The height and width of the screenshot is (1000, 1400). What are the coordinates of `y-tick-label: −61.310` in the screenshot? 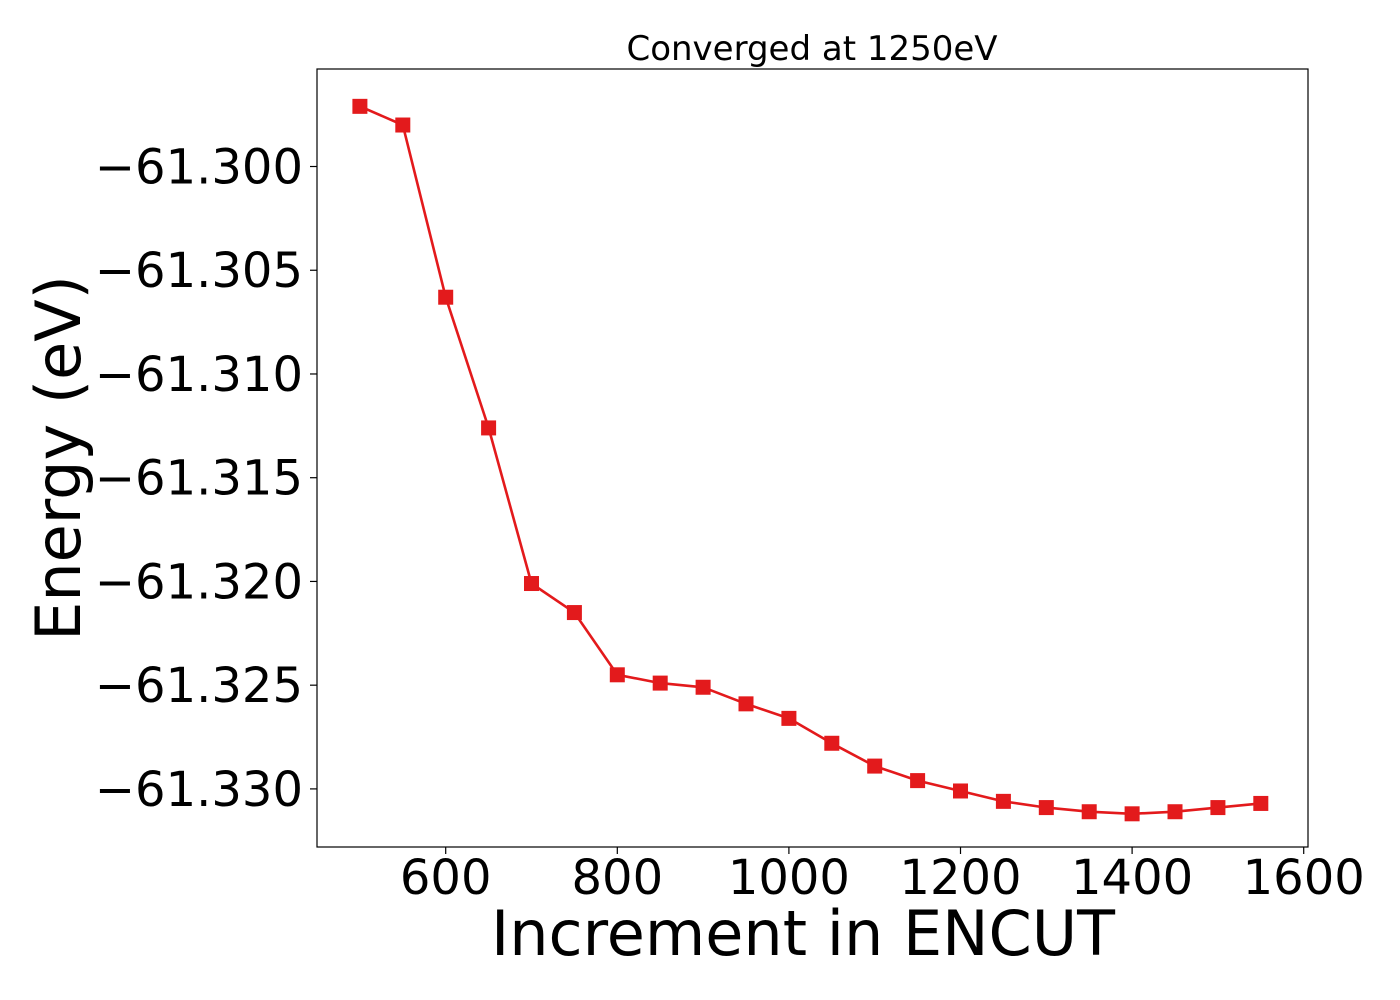 It's located at (199, 375).